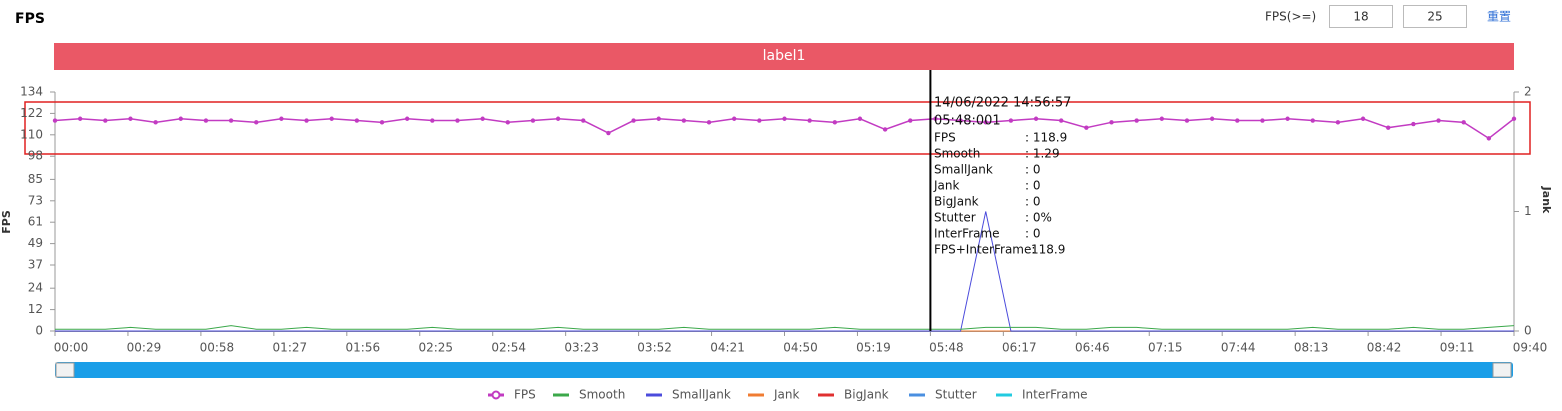 This screenshot has height=411, width=1562. What do you see at coordinates (873, 348) in the screenshot?
I see `x-tick-label: 05:19` at bounding box center [873, 348].